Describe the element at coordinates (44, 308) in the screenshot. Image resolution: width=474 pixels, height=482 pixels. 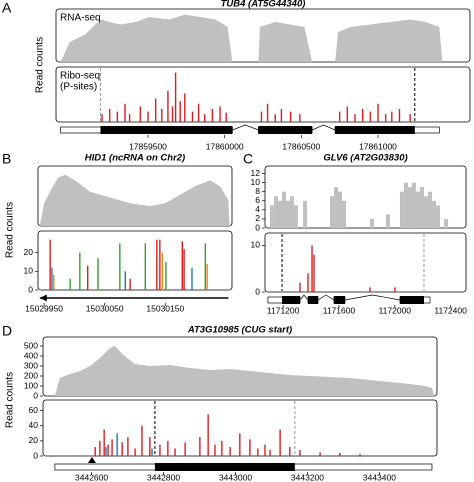
I see `x-tick-label: 15029950` at that location.